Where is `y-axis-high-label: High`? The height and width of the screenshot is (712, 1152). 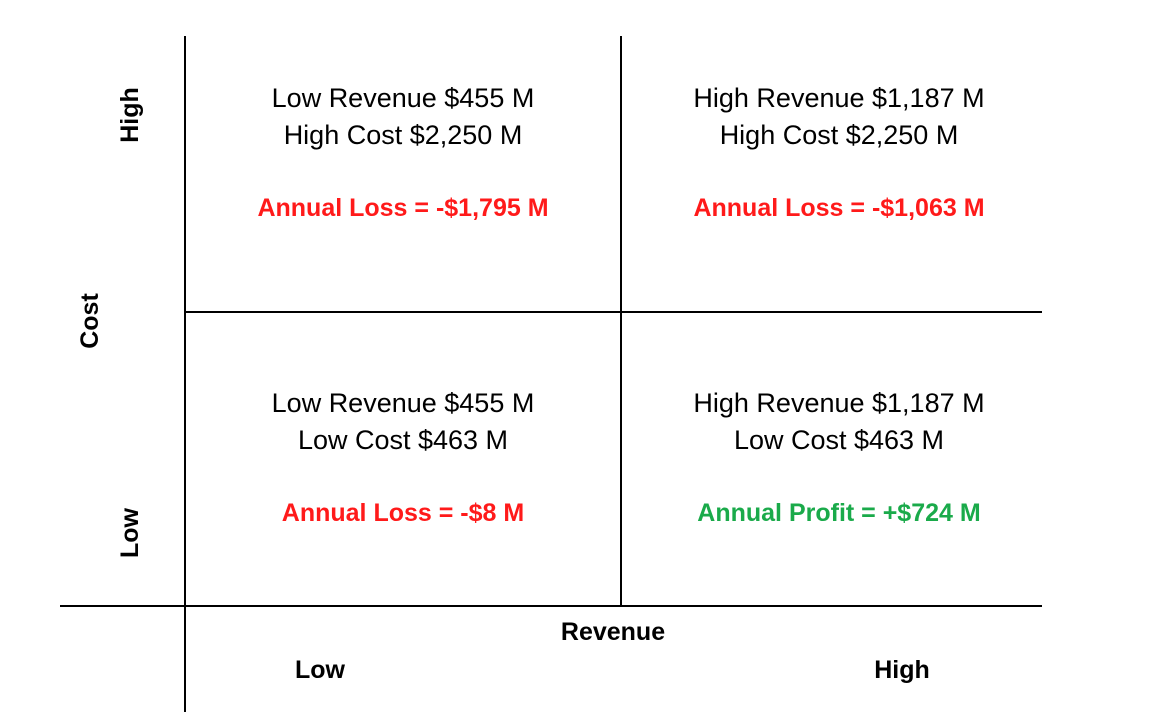
y-axis-high-label: High is located at coordinates (130, 115).